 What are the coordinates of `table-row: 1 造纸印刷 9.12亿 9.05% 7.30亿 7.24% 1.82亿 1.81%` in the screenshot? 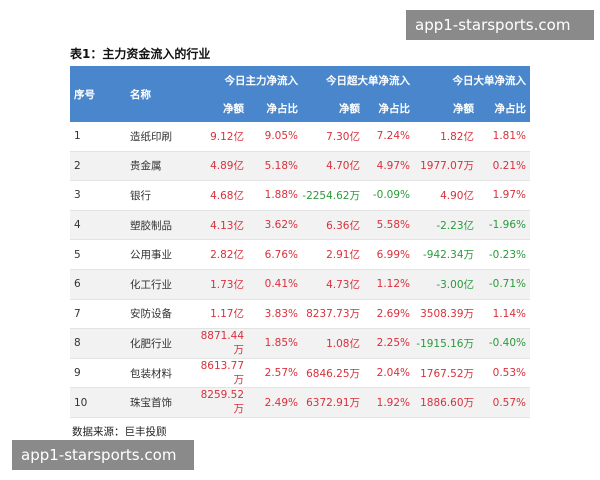 It's located at (300, 137).